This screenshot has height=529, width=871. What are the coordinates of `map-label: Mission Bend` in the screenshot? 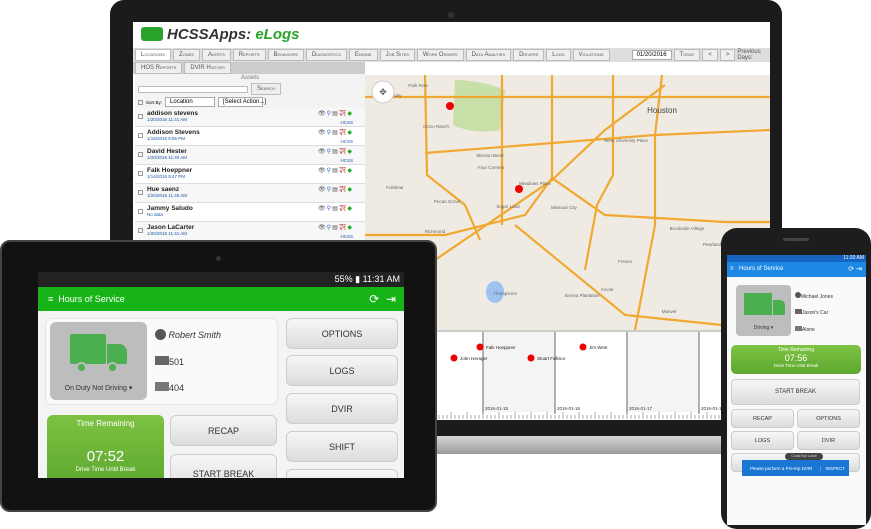 It's located at (490, 155).